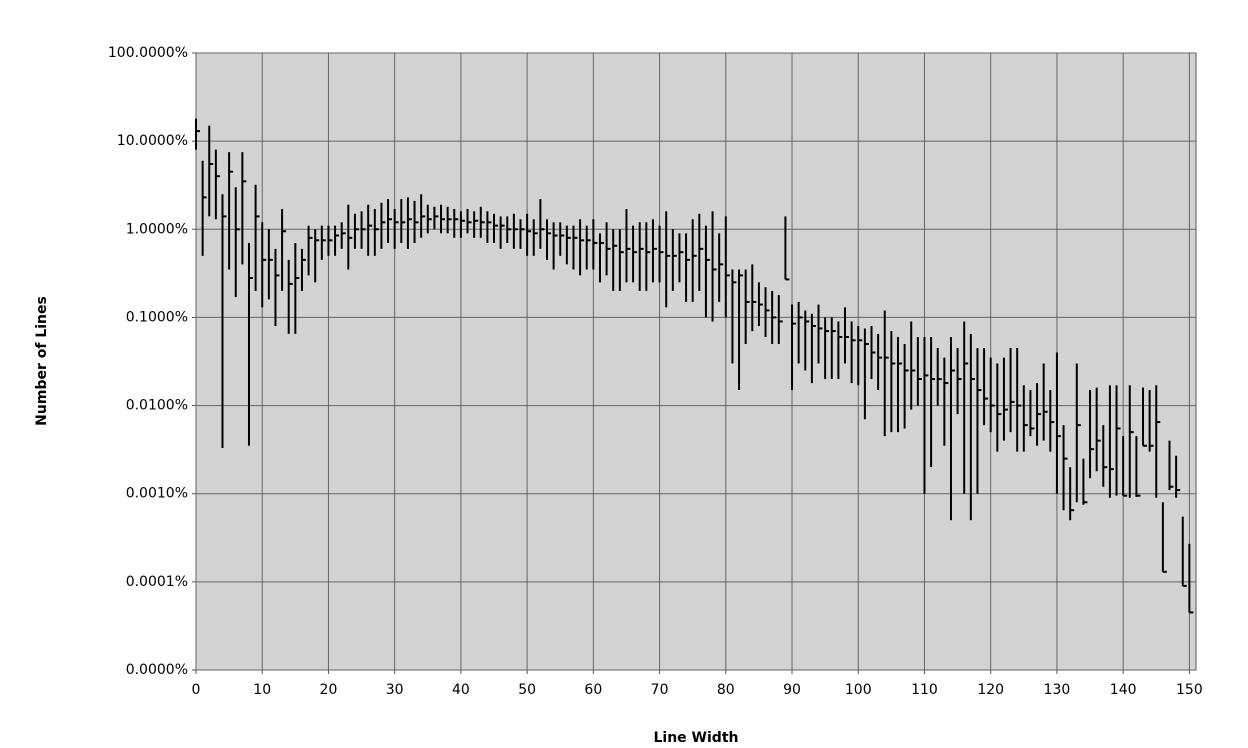  I want to click on y-tick-label: 0.0000%, so click(157, 670).